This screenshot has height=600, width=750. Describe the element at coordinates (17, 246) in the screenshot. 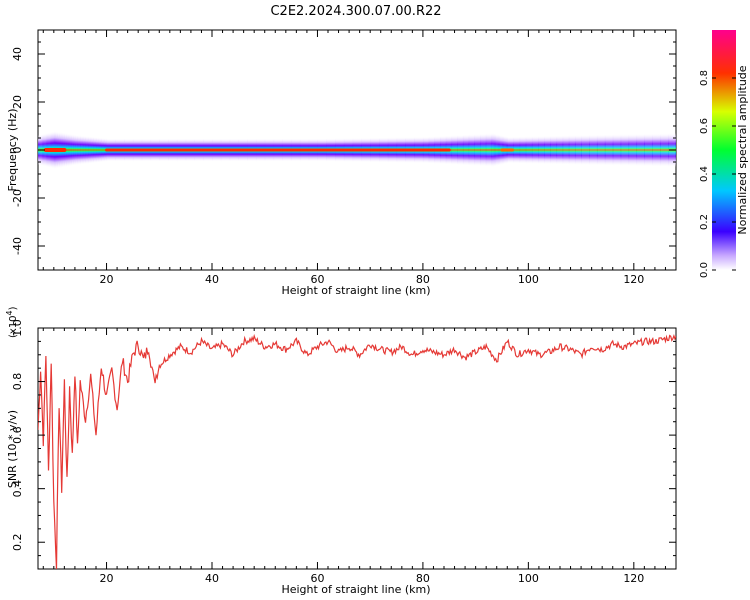

I see `heatmap-y-tick-label: -40` at that location.